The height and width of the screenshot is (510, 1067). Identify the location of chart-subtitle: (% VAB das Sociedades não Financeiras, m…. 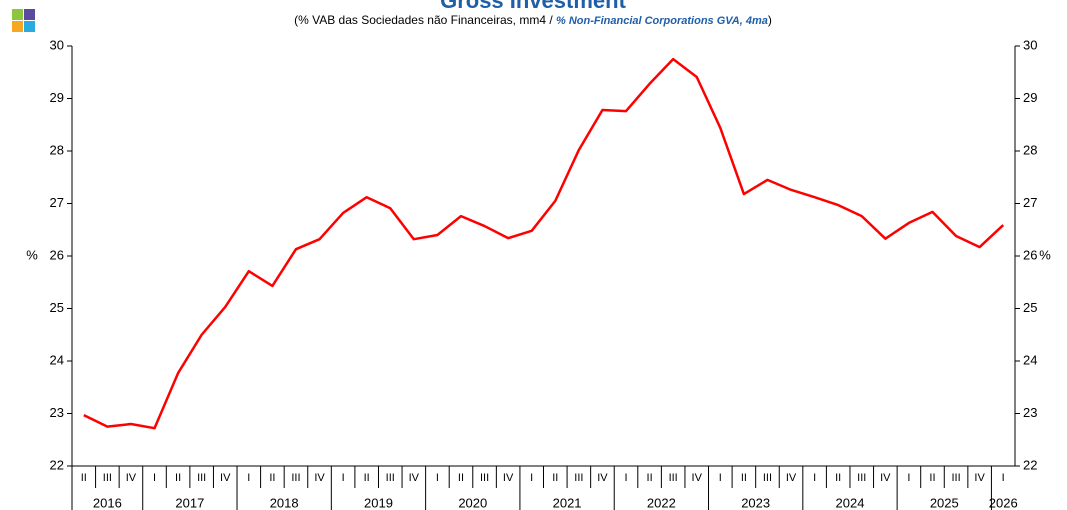
(533, 20).